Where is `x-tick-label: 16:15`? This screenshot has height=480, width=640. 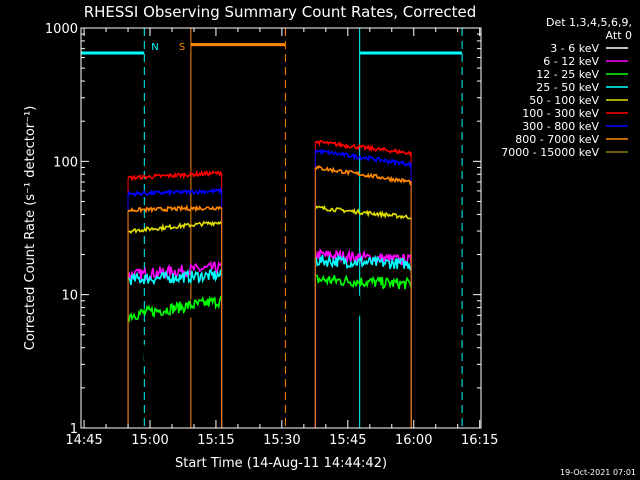
x-tick-label: 16:15 is located at coordinates (479, 440).